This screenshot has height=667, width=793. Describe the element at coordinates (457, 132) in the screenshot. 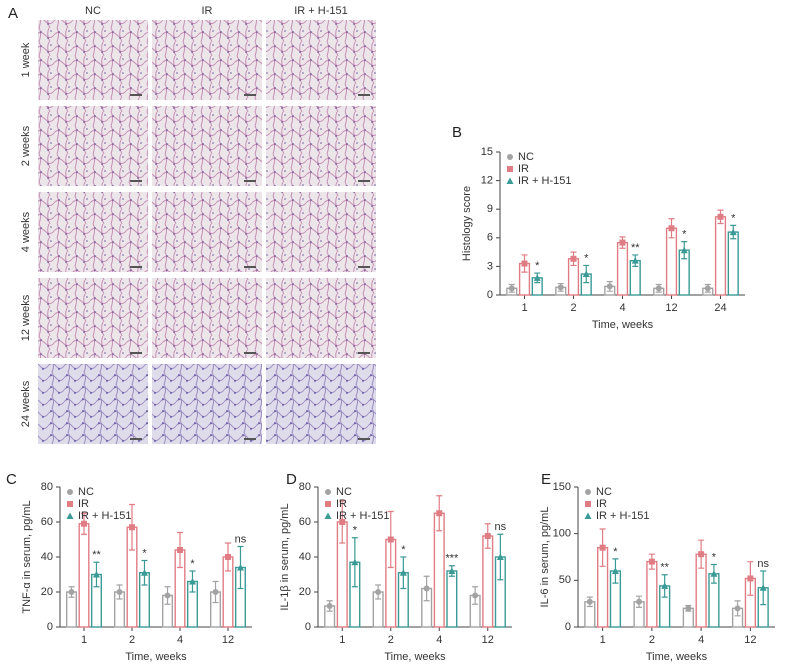

I see `panel-letter: B` at that location.